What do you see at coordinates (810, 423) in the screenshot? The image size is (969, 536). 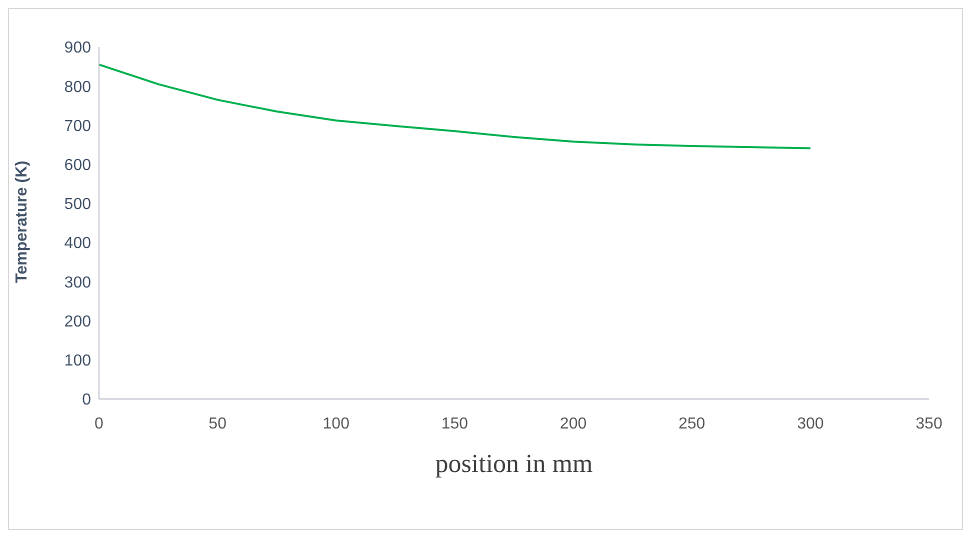 I see `x-tick-label: 300` at bounding box center [810, 423].